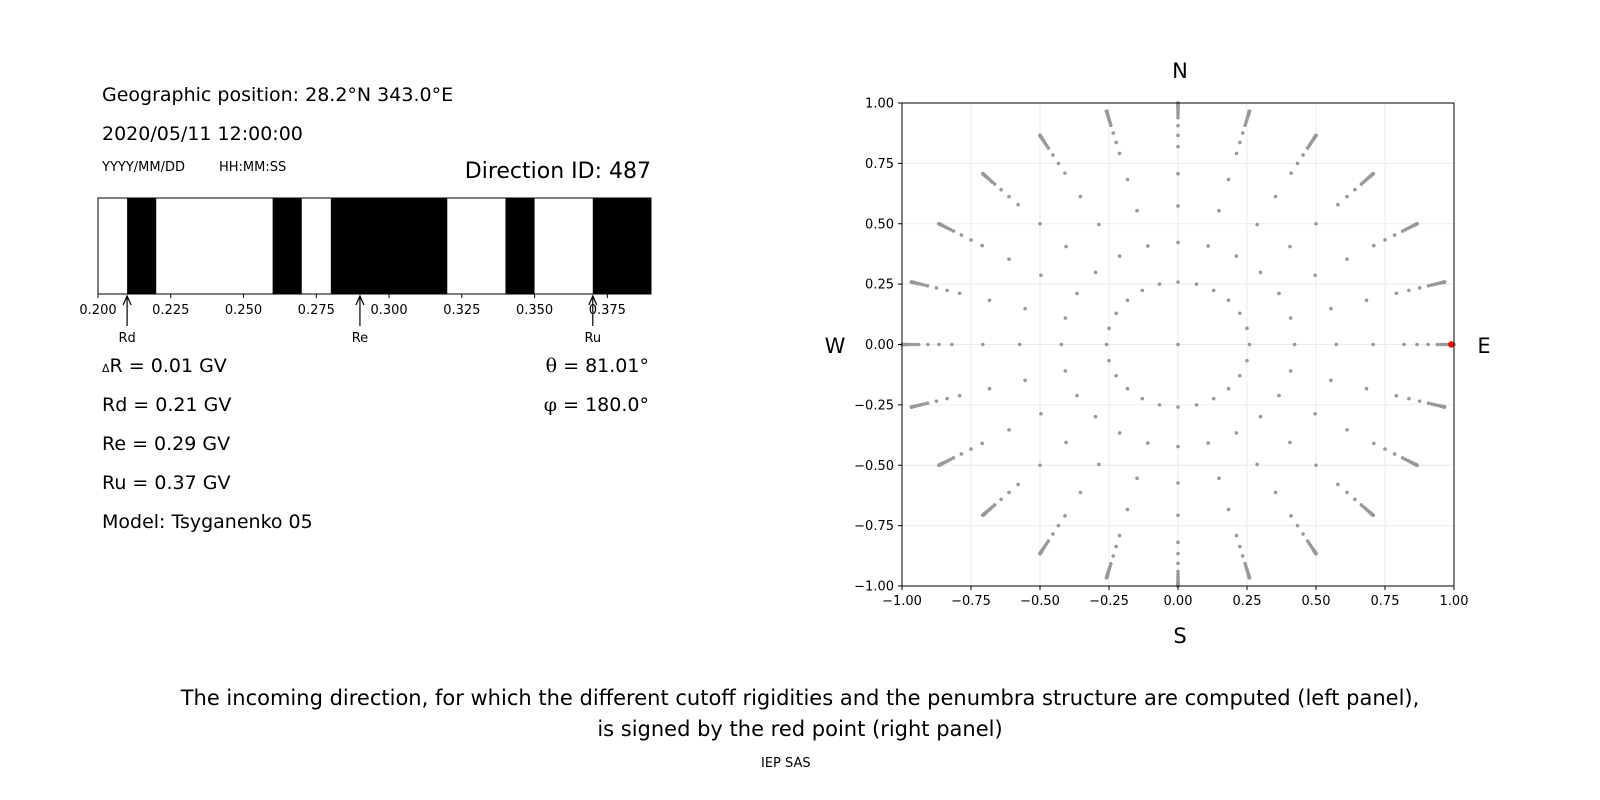 The image size is (1600, 800). I want to click on penumbra-frame, so click(374, 246).